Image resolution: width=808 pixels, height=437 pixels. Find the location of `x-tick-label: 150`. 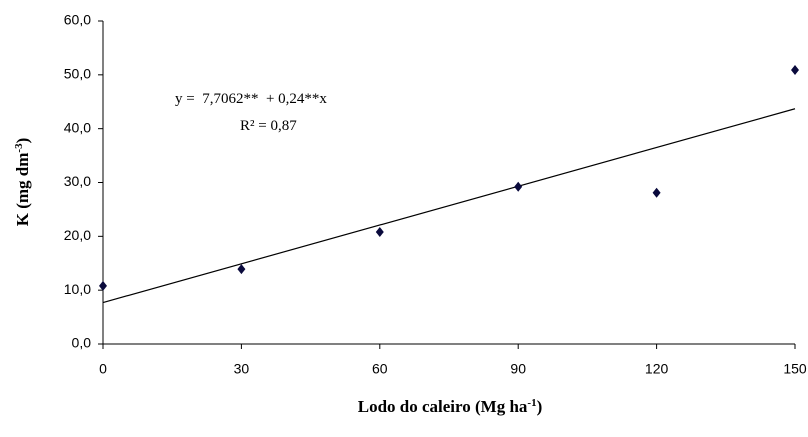

x-tick-label: 150 is located at coordinates (795, 369).